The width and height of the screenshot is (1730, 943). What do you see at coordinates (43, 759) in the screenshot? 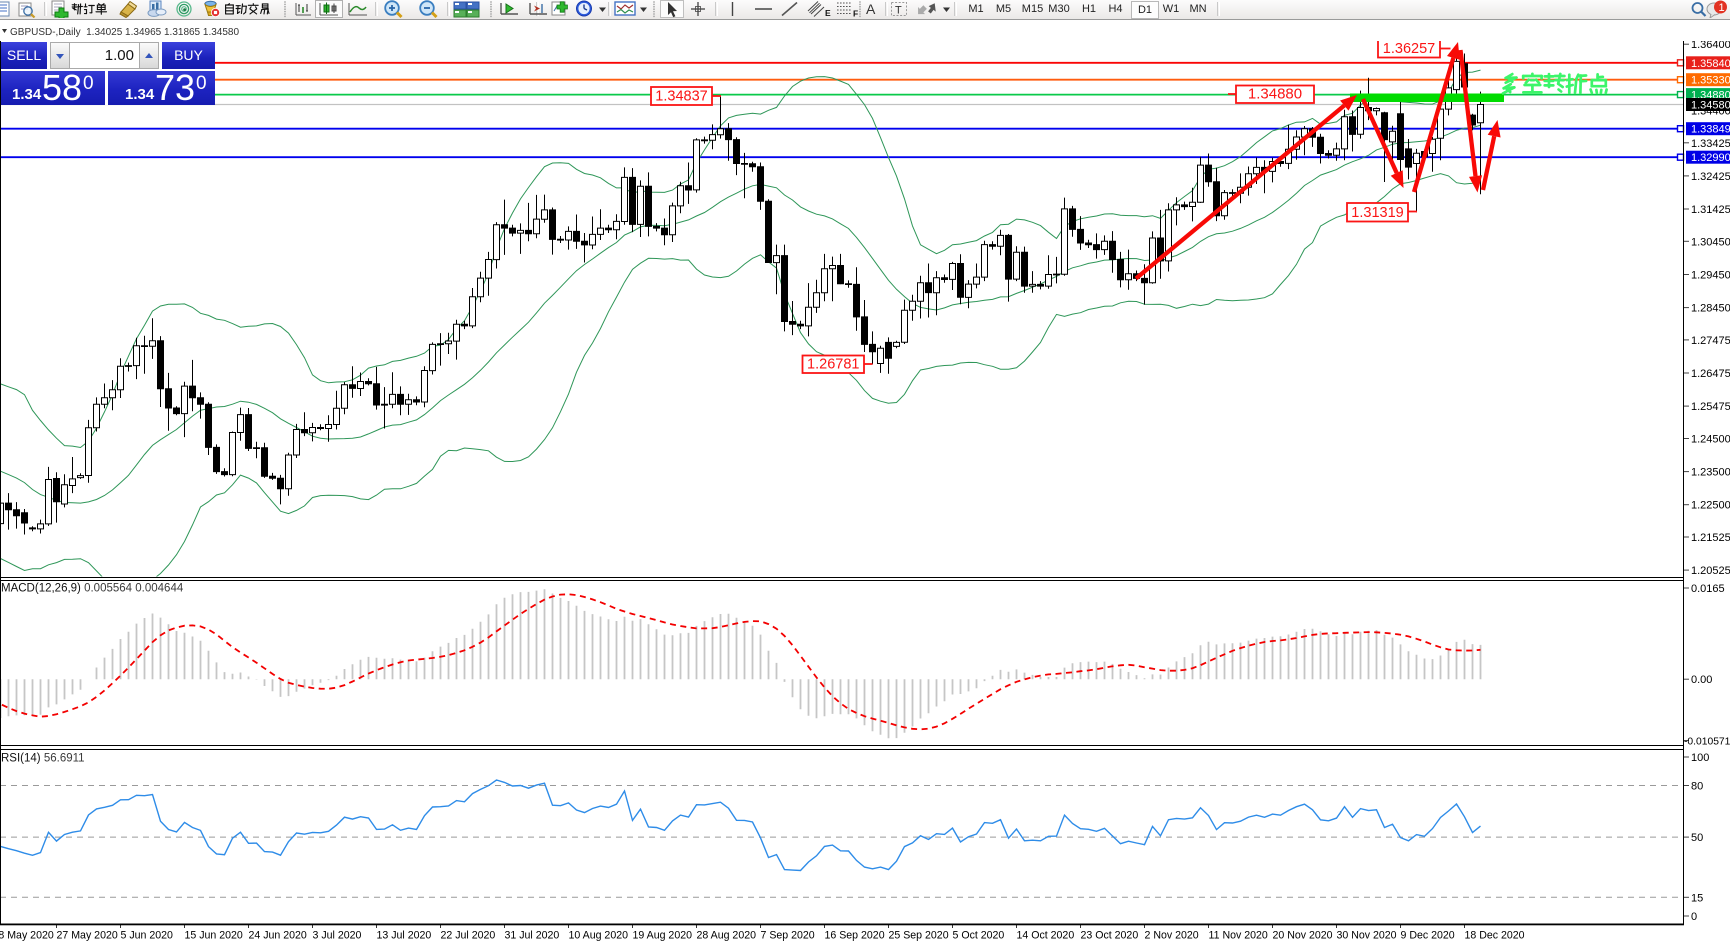
I see `svg-text: RSI(14) 56.6911` at bounding box center [43, 759].